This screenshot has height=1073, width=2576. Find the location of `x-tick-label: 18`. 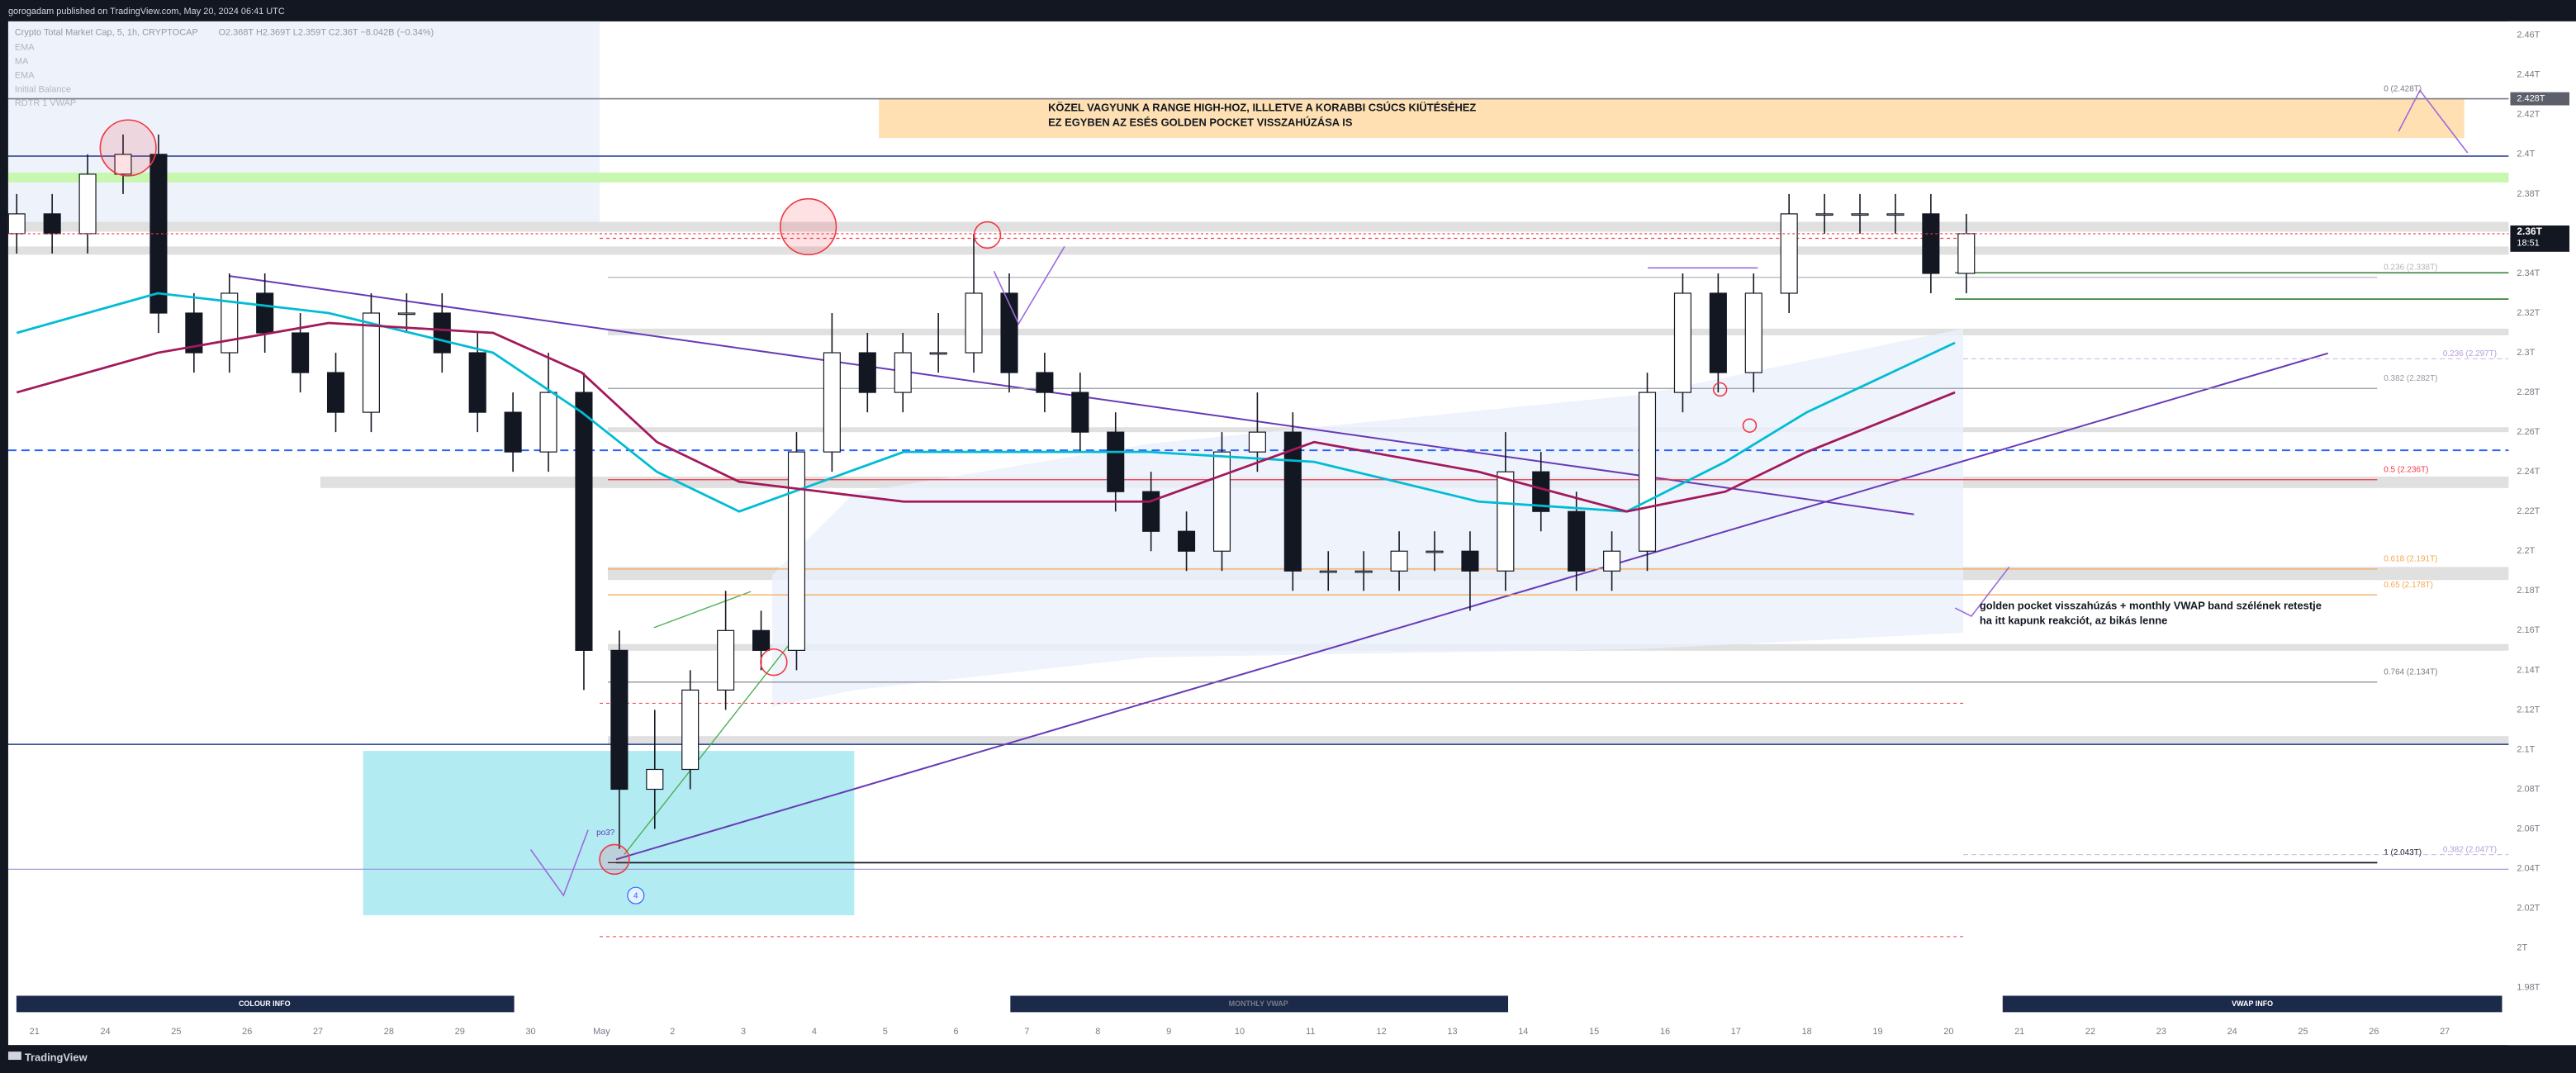

x-tick-label: 18 is located at coordinates (1807, 1032).